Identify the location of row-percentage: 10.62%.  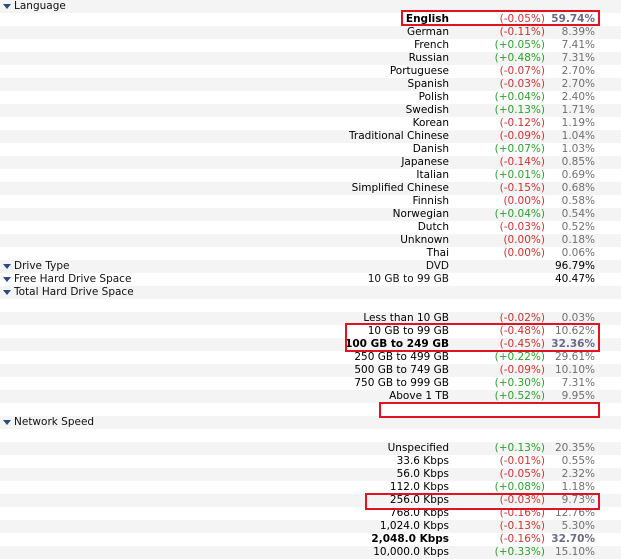
(574, 331).